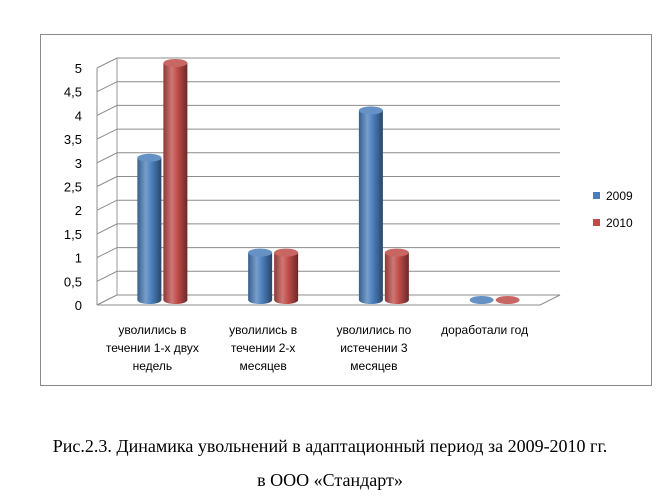 The height and width of the screenshot is (503, 660). Describe the element at coordinates (373, 348) in the screenshot. I see `x-category-label: уволились по истечении 3 месяцев` at that location.